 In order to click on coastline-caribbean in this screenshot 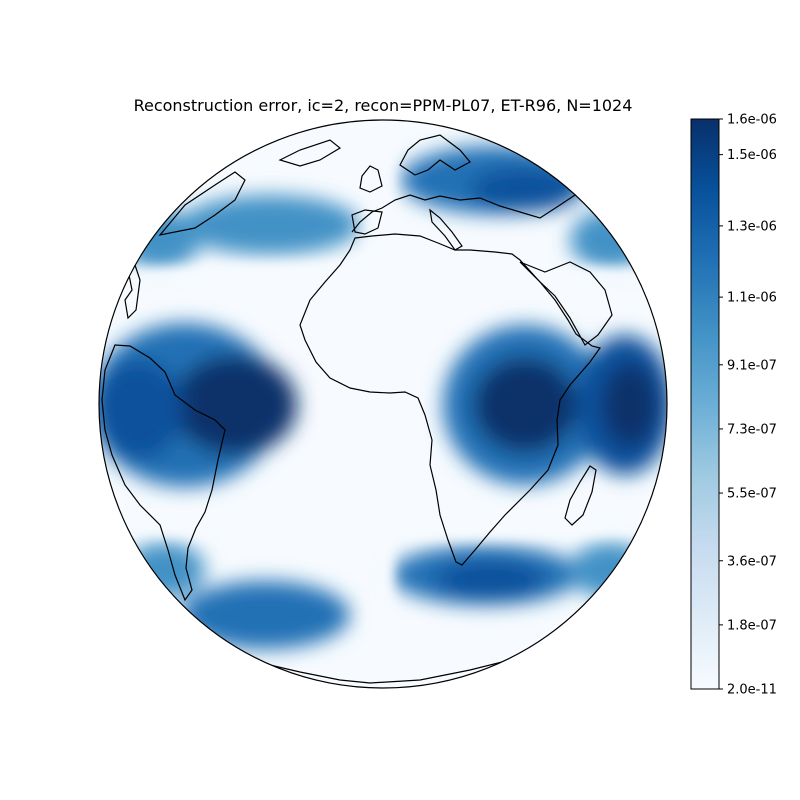, I will do `click(132, 292)`.